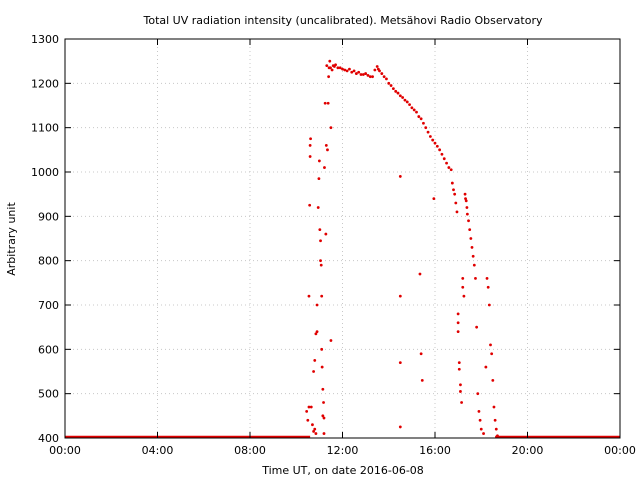 Image resolution: width=640 pixels, height=480 pixels. I want to click on y-tick-label: 800, so click(48, 261).